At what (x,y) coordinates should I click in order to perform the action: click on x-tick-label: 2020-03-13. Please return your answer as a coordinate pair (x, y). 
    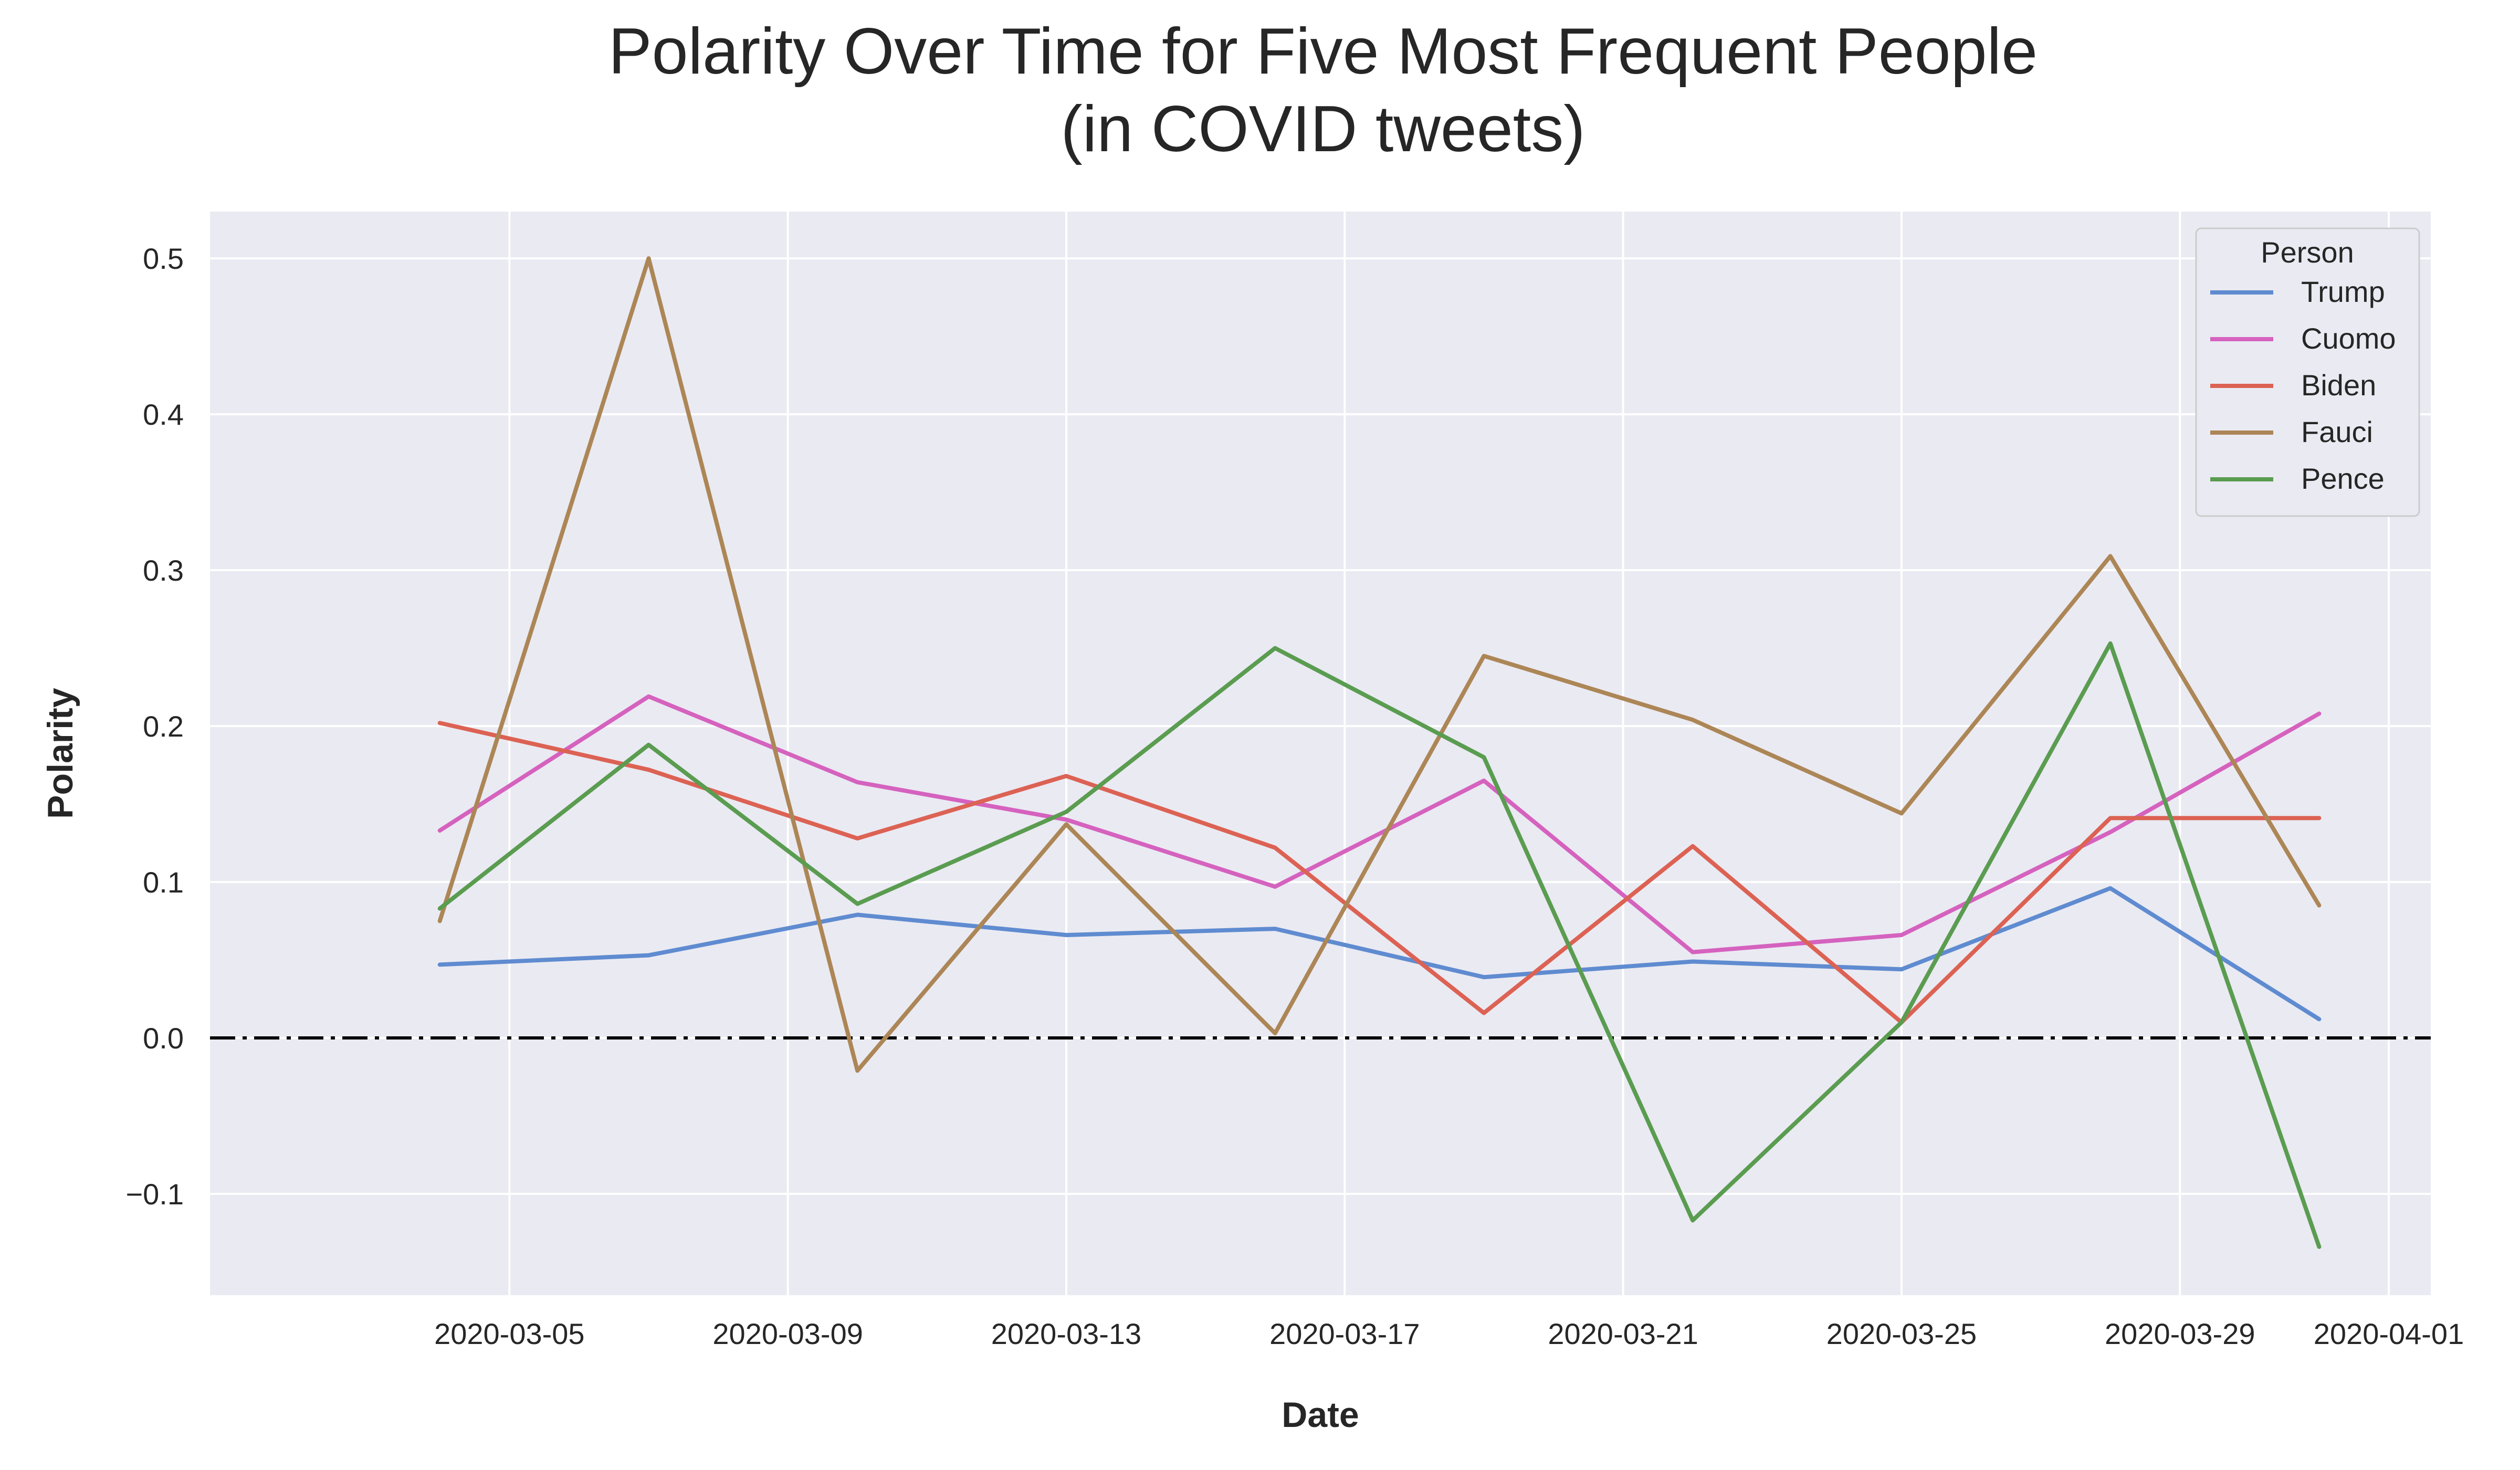
    Looking at the image, I should click on (1066, 1333).